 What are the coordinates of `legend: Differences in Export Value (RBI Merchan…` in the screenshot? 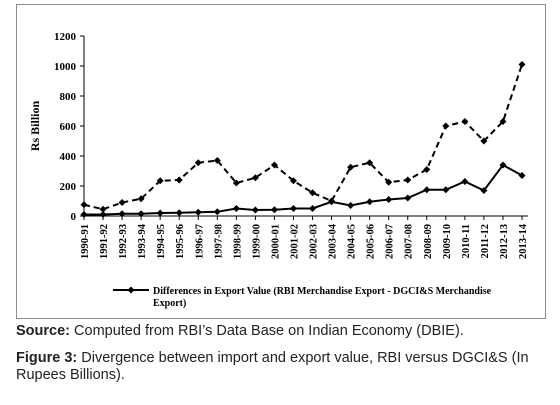 It's located at (302, 297).